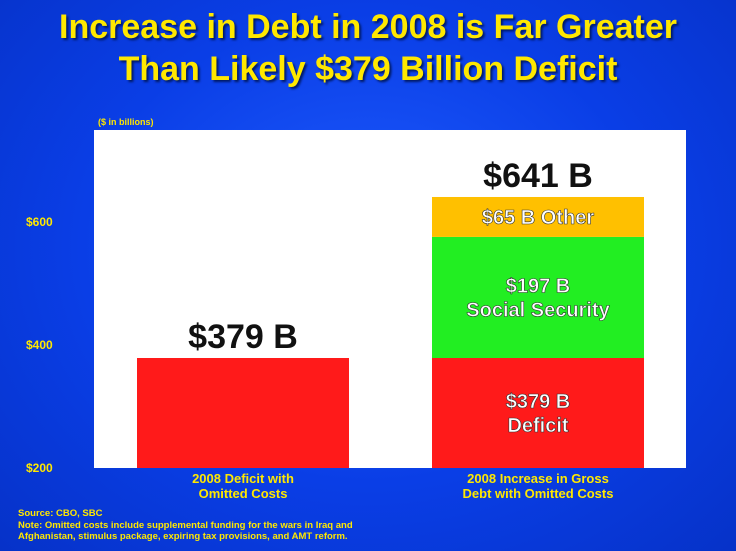  I want to click on total-label-bar-1: $379 B, so click(243, 337).